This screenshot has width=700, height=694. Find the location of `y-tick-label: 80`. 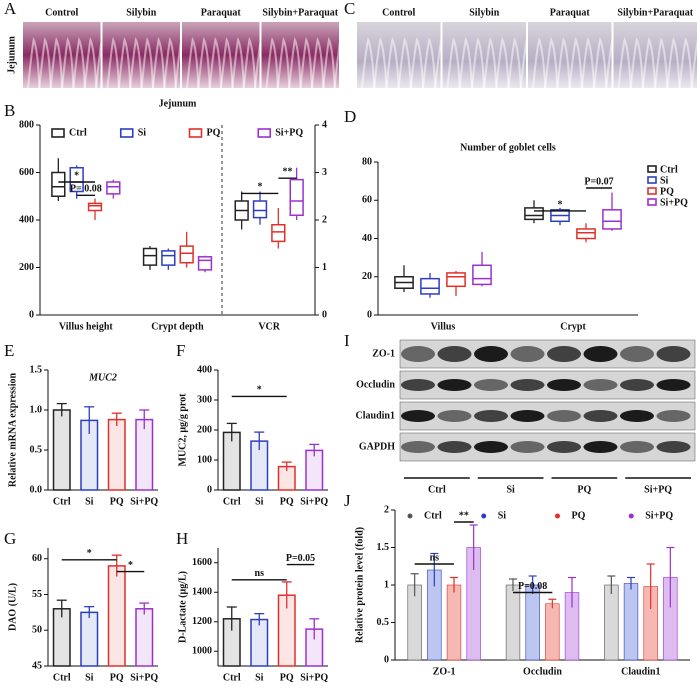

y-tick-label: 80 is located at coordinates (367, 161).